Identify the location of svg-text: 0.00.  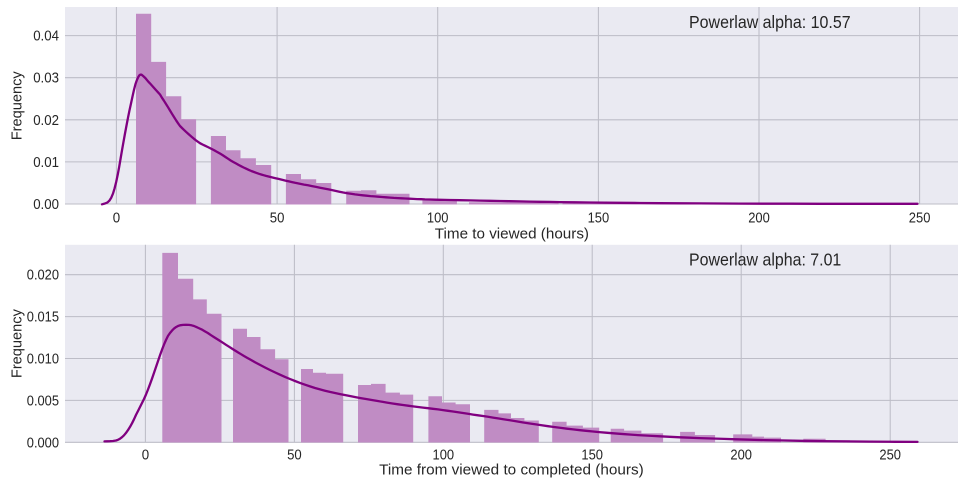
(46, 205).